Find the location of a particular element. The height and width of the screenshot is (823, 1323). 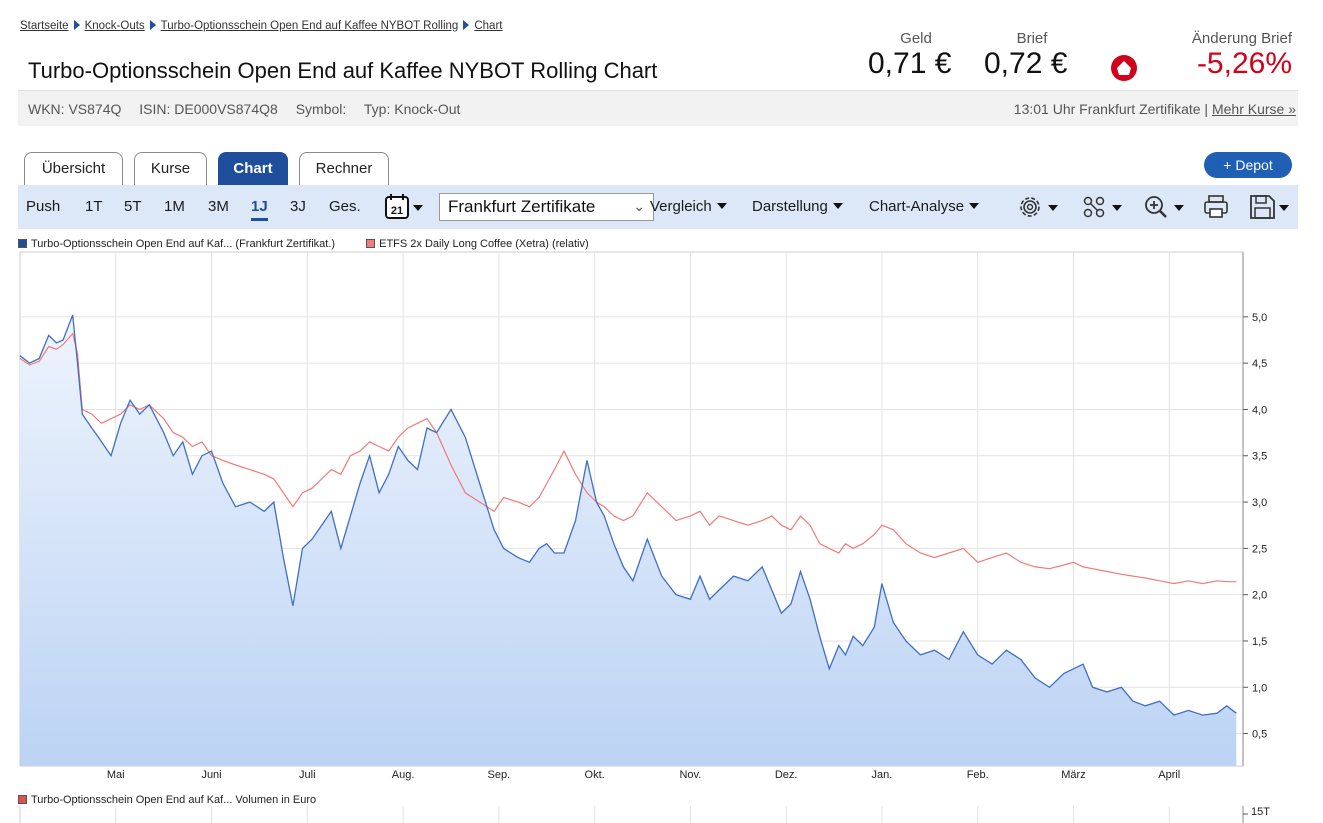

menu-darstellung: Darstellung is located at coordinates (797, 206).